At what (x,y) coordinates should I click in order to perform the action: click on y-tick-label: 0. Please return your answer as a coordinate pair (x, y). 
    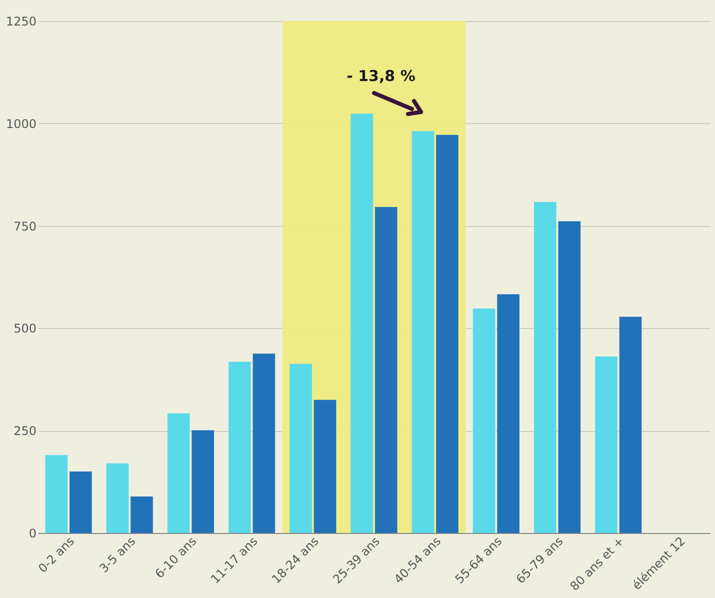
    Looking at the image, I should click on (32, 533).